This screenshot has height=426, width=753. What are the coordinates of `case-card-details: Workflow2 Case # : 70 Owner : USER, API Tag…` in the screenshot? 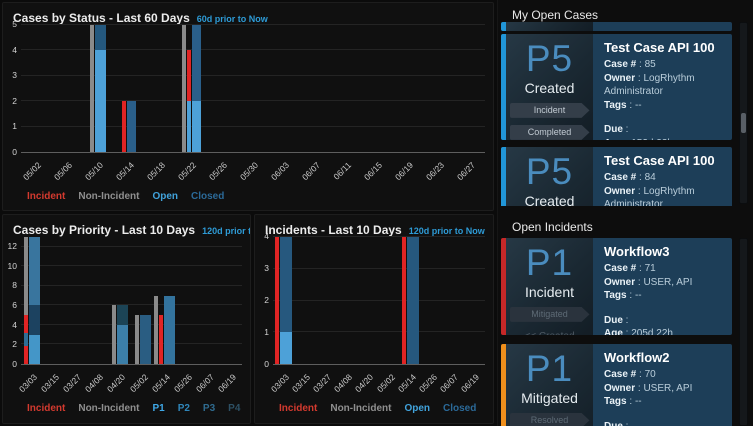 It's located at (662, 385).